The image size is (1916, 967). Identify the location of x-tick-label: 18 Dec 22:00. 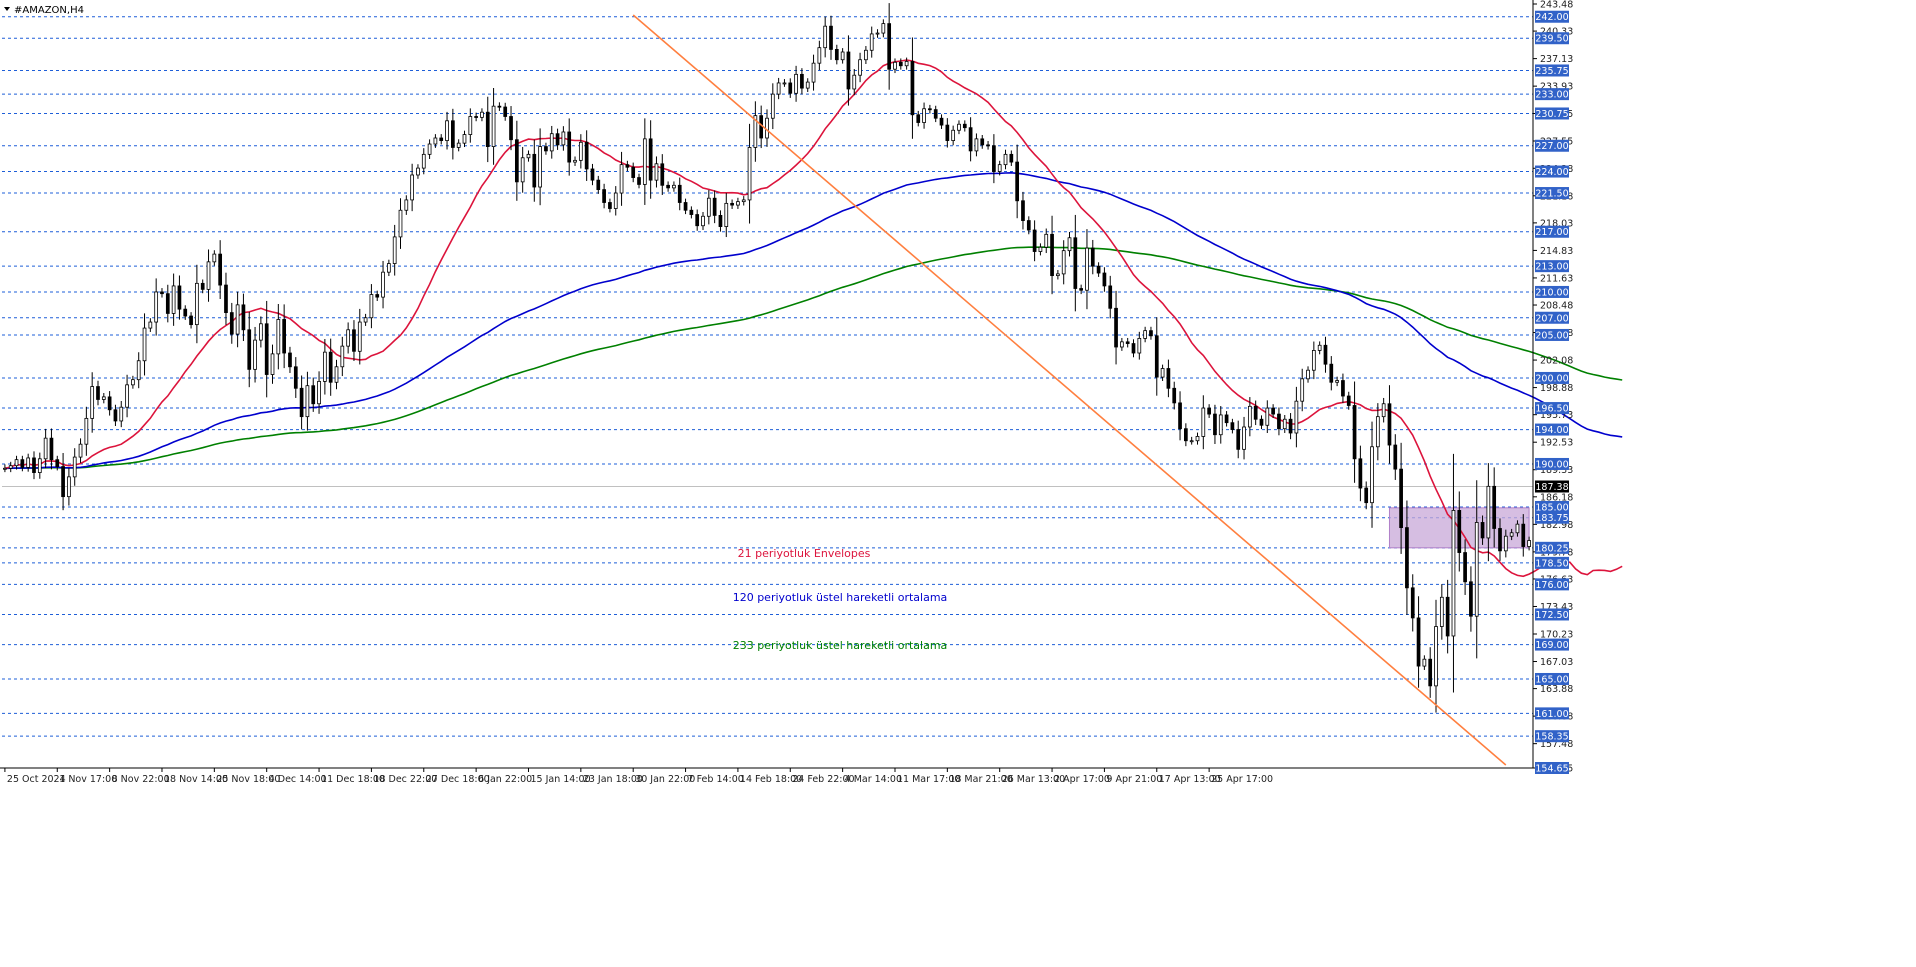
(405, 779).